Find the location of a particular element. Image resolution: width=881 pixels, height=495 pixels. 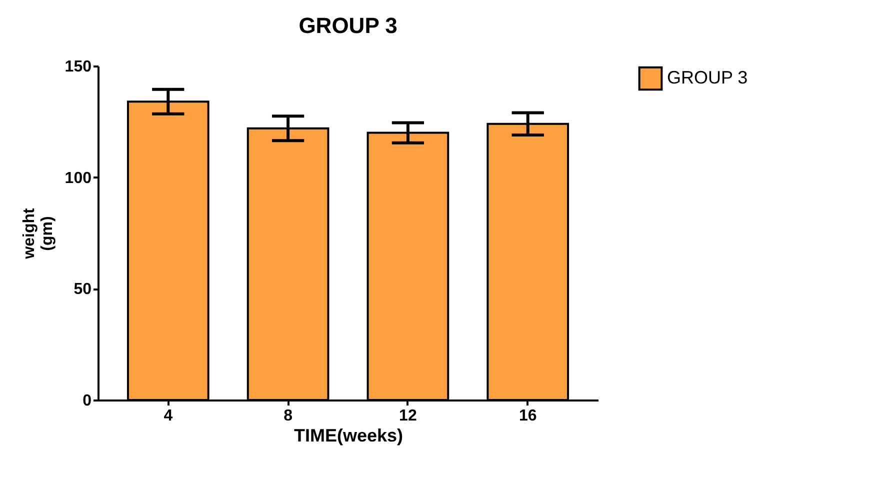

y-axis-title: weight (gm) is located at coordinates (38, 234).